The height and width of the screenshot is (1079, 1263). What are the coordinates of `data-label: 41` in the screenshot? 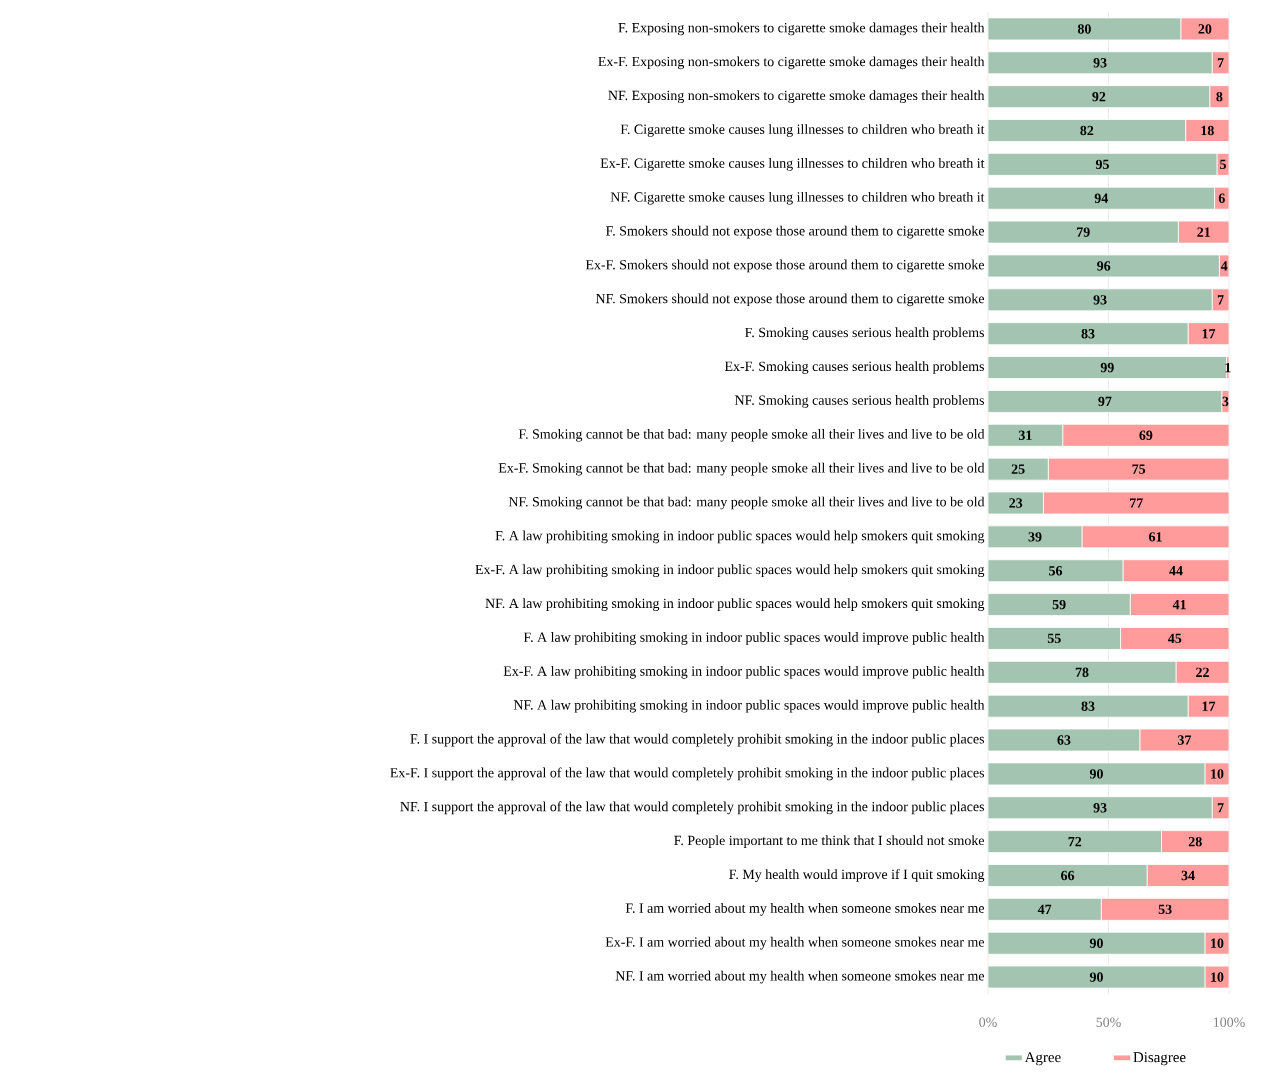 It's located at (1179, 604).